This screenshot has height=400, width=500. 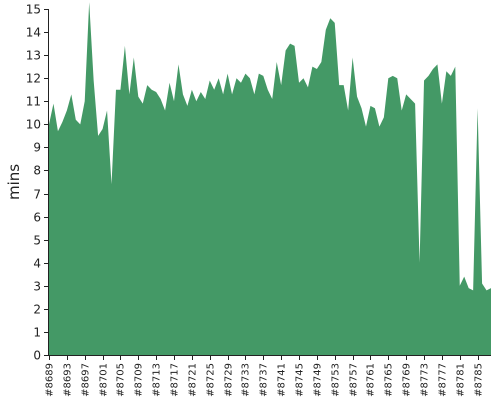 What do you see at coordinates (264, 380) in the screenshot?
I see `x-tick-label: #8737` at bounding box center [264, 380].